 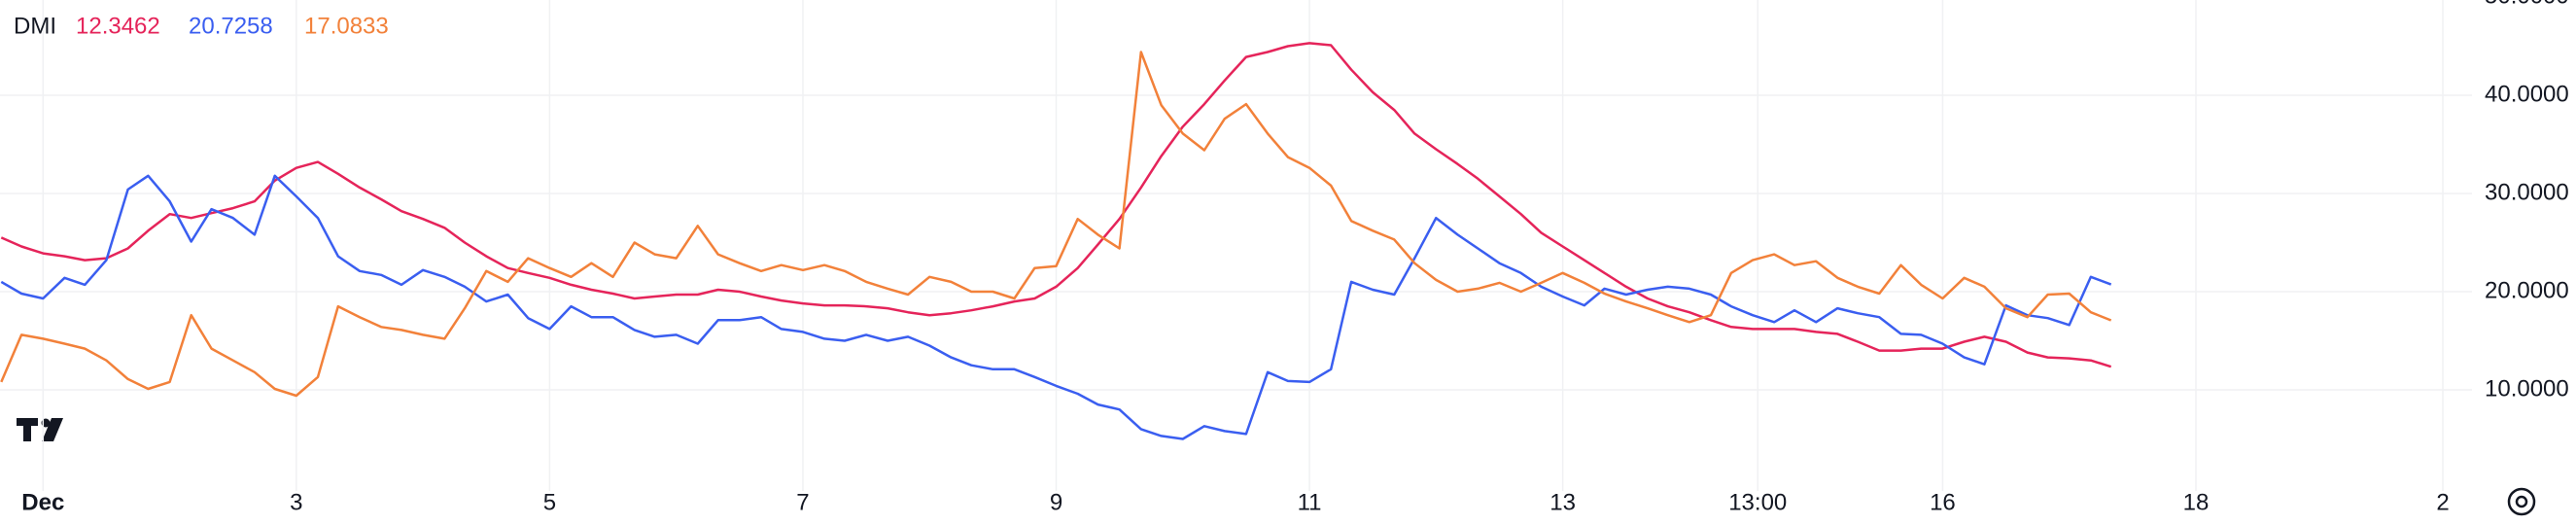 I want to click on x-tick-label: 5, so click(x=549, y=502).